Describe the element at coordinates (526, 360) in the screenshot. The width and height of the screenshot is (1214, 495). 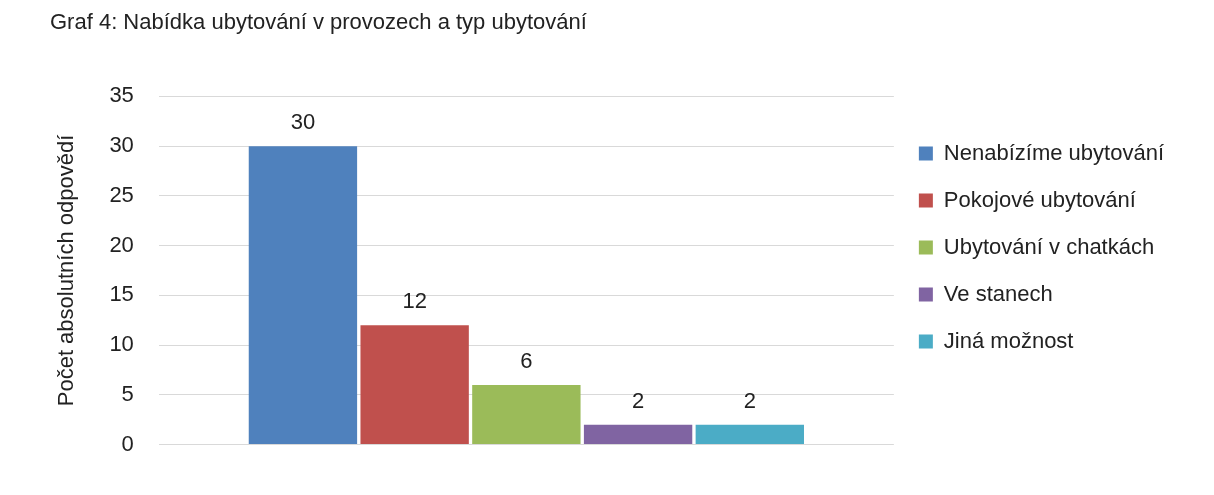
I see `data-label: 6` at that location.